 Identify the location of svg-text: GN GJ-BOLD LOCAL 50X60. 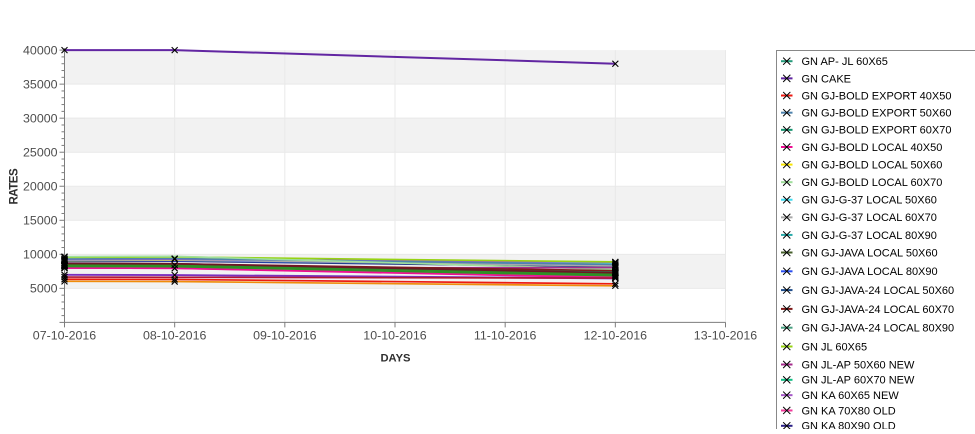
(872, 165).